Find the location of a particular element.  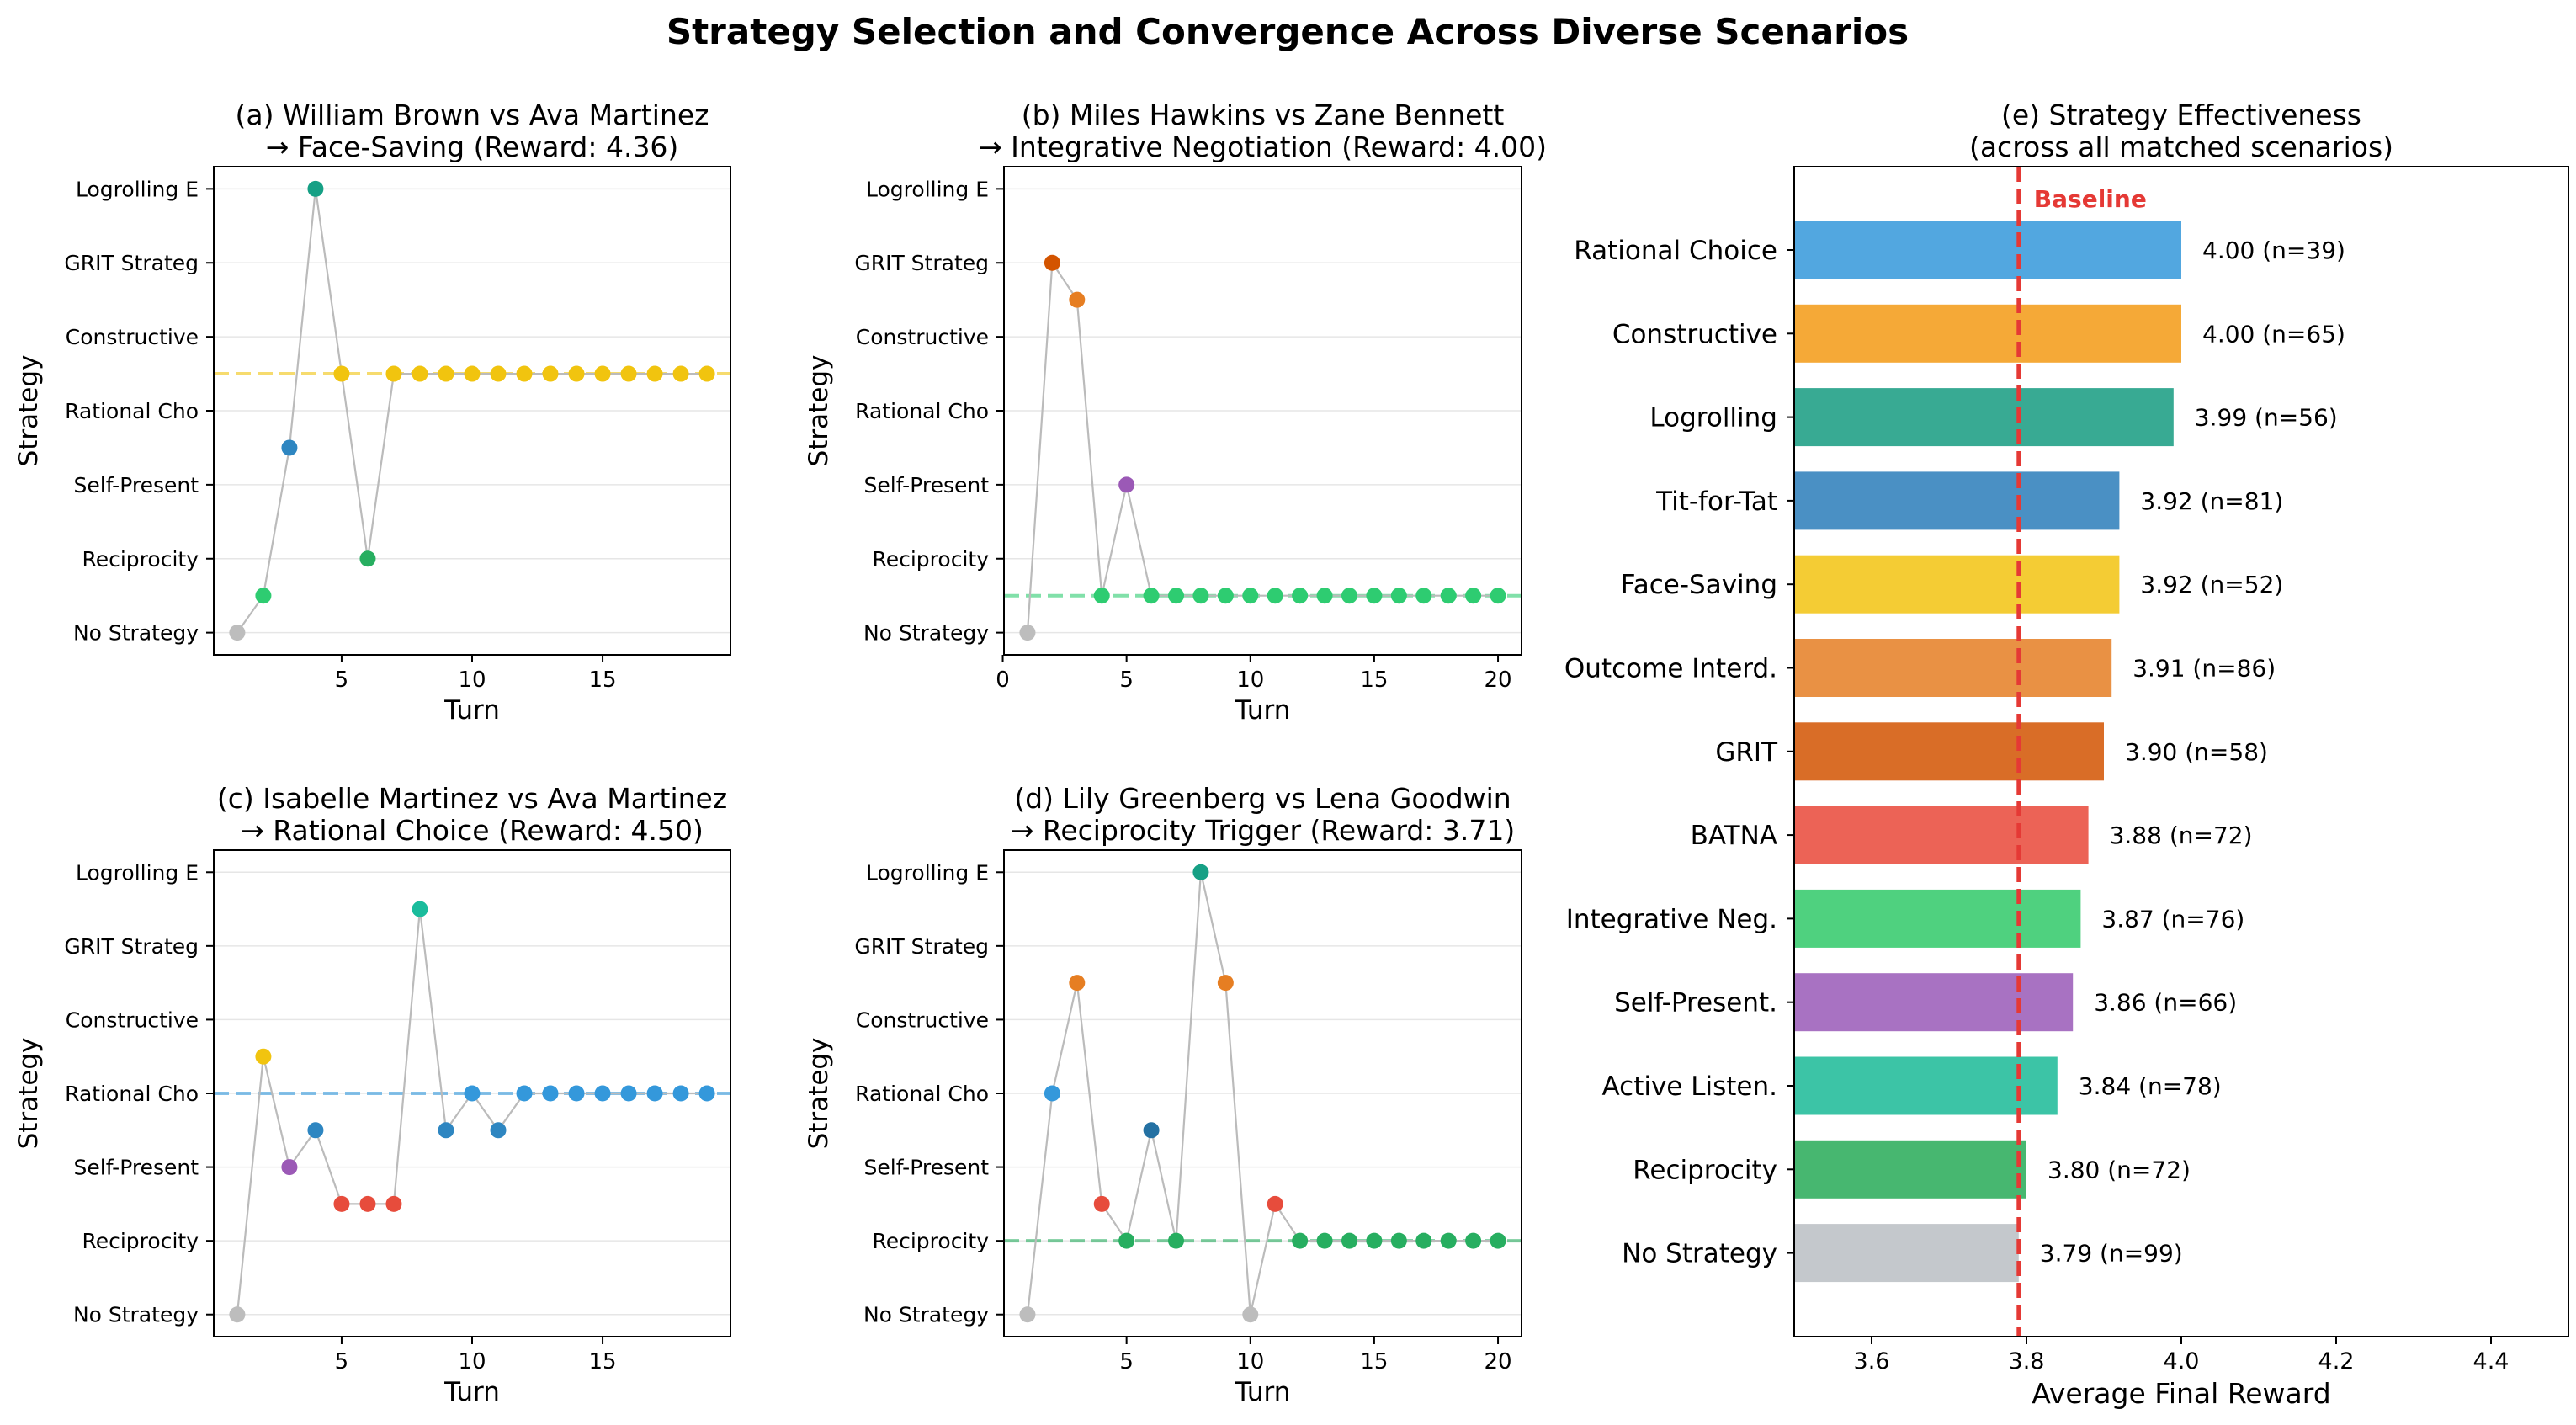

x-tick-label: 4.2 is located at coordinates (2336, 1361).